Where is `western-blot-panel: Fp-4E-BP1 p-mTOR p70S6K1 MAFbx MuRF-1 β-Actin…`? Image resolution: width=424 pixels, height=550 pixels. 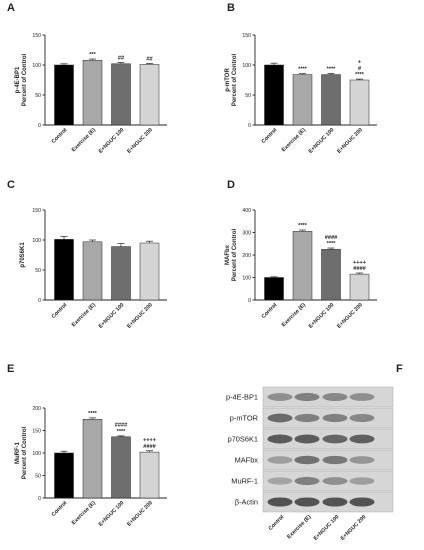 western-blot-panel: Fp-4E-BP1 p-mTOR p70S6K1 MAFbx MuRF-1 β-Actin… is located at coordinates (314, 452).